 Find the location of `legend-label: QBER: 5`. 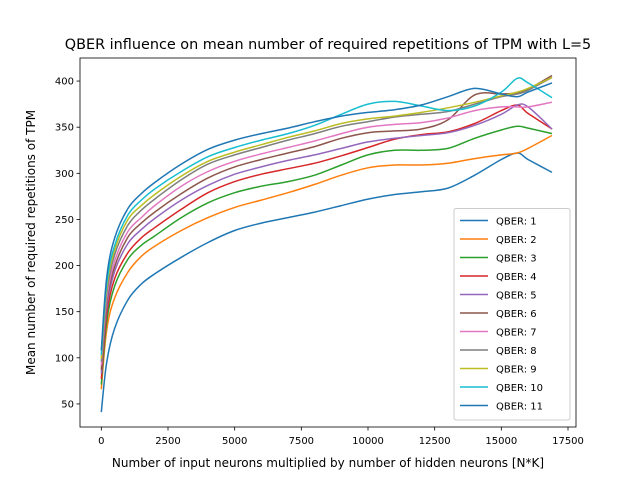

legend-label: QBER: 5 is located at coordinates (516, 296).